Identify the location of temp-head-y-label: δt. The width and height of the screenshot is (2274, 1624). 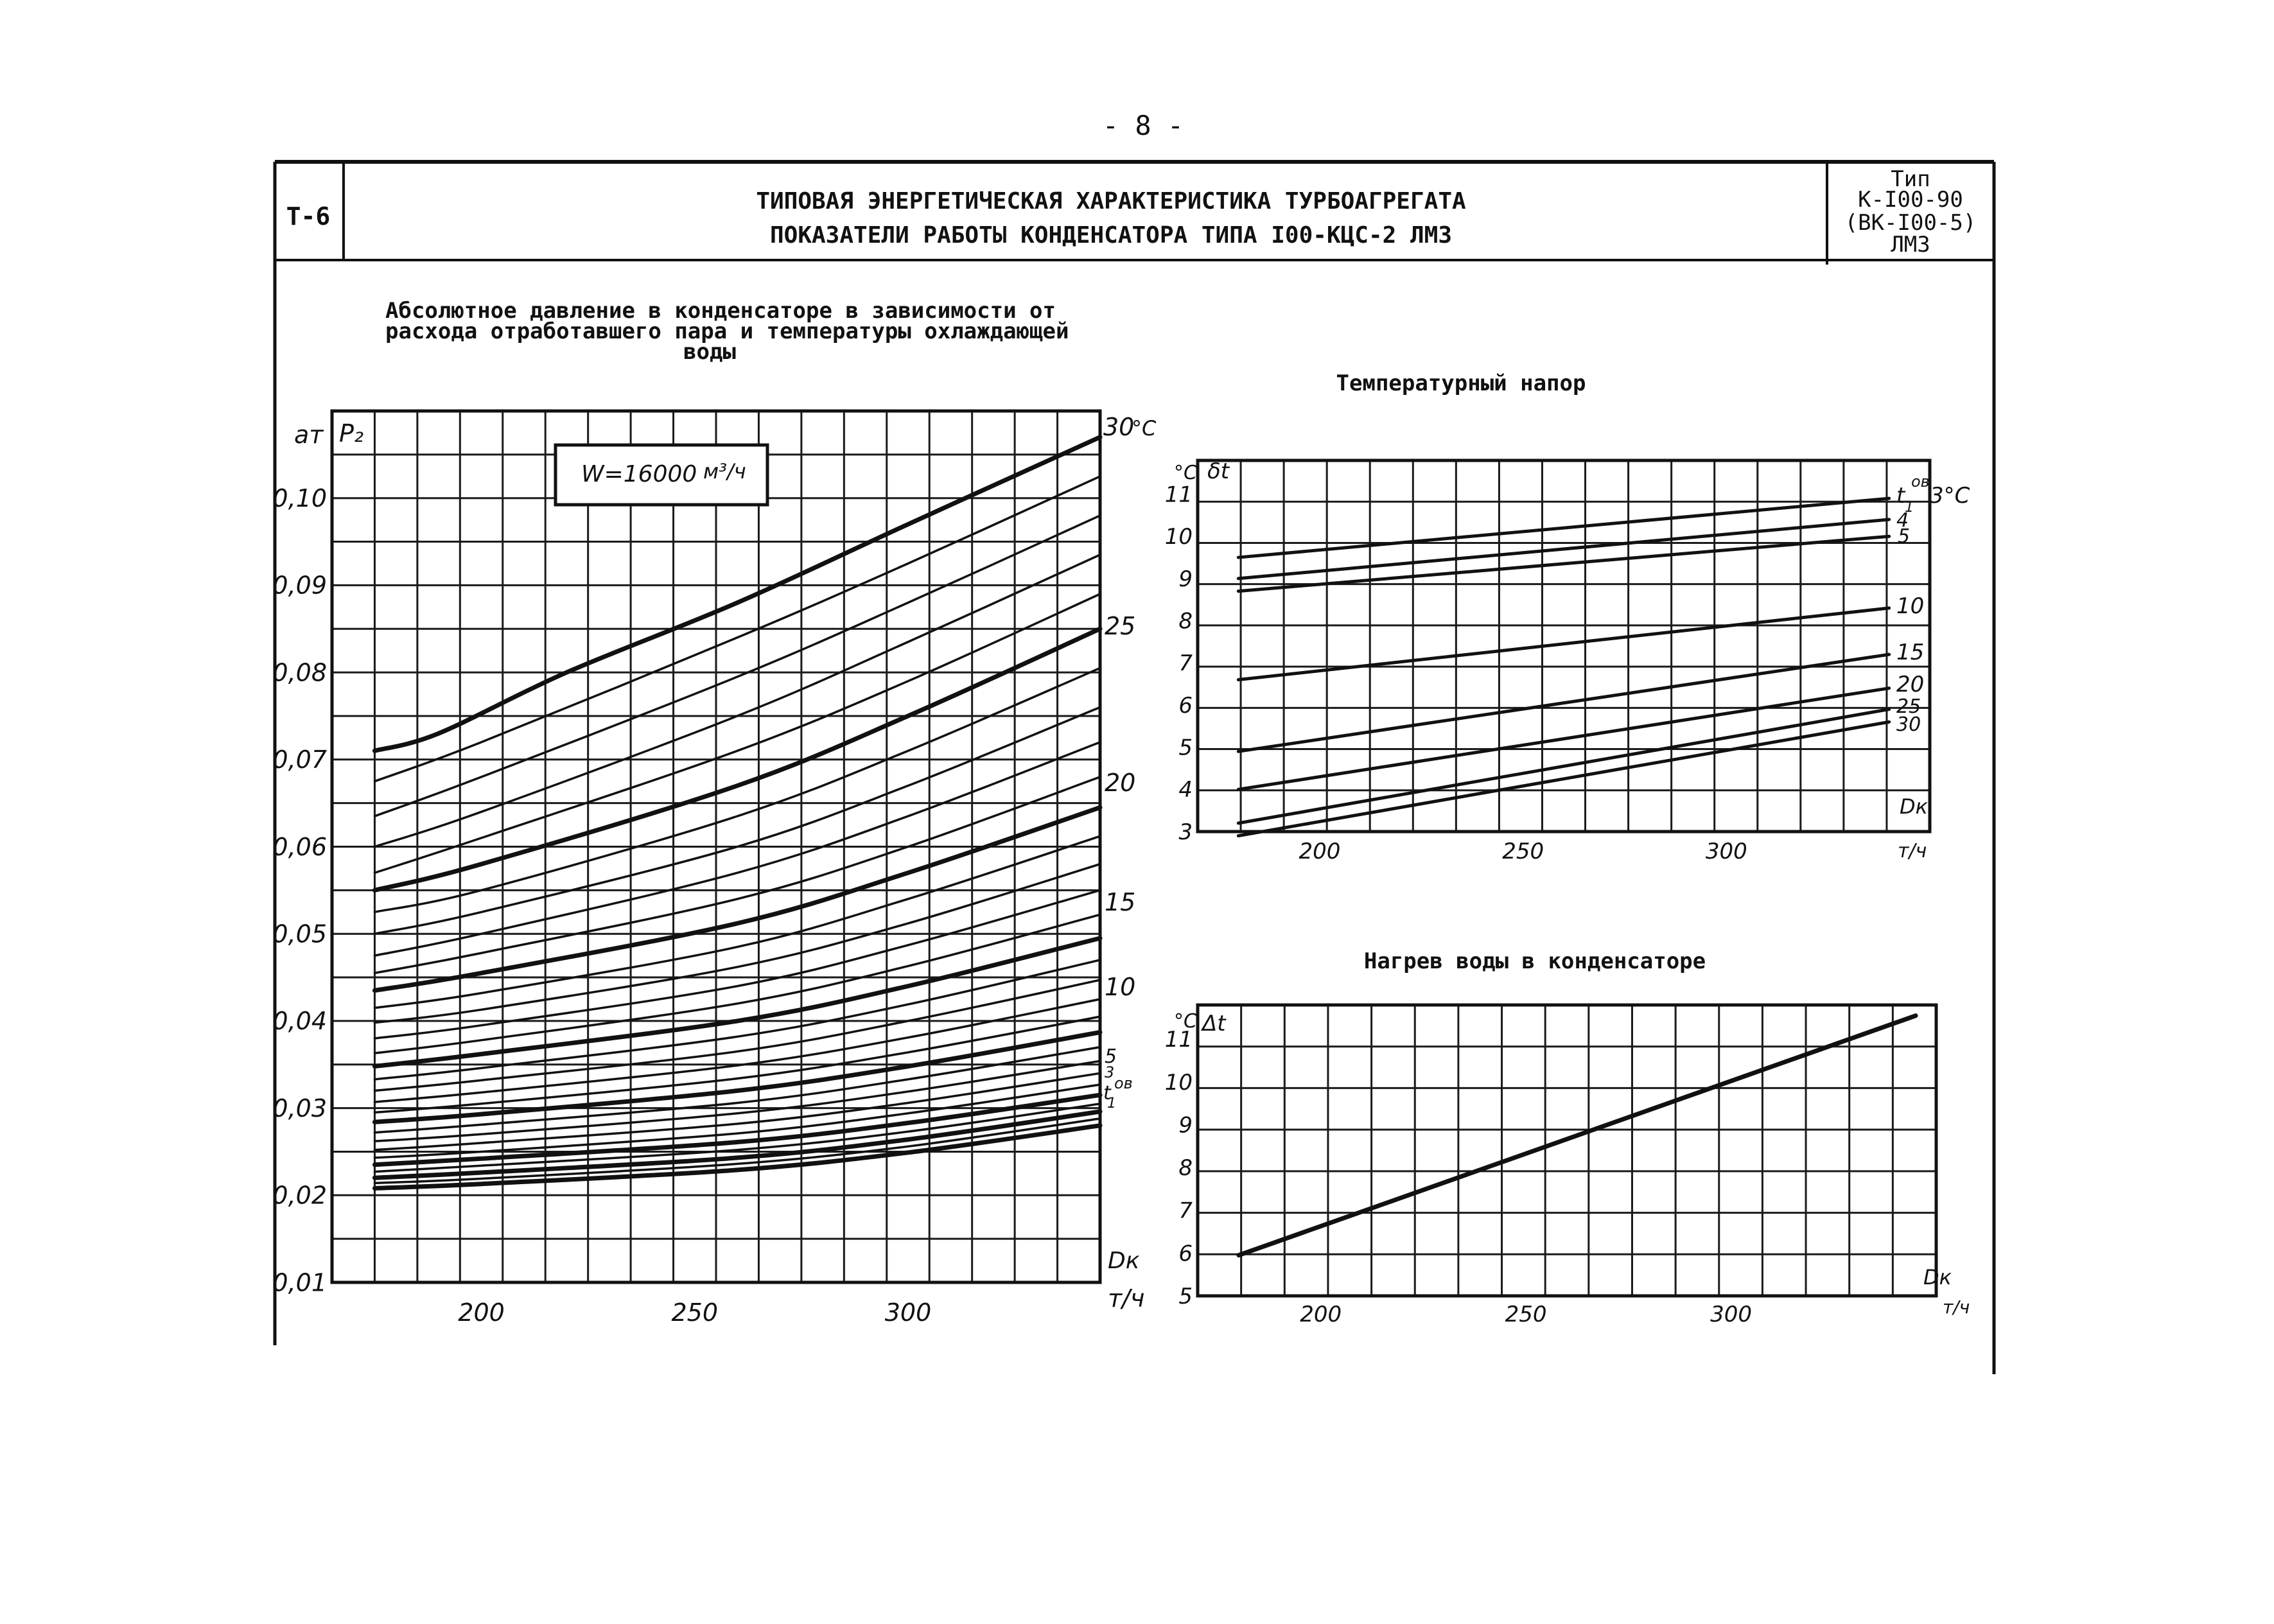
(1218, 471).